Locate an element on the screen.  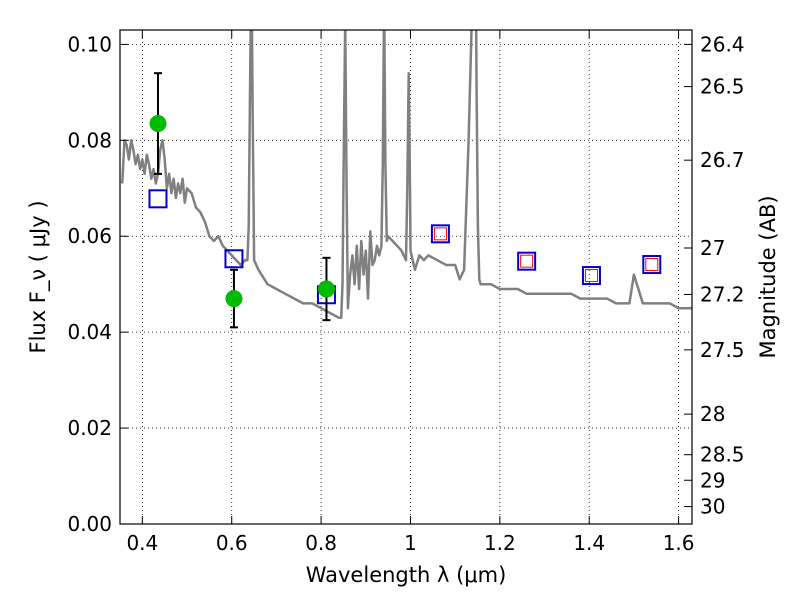
x-tick-labels: 0.4 0.6 0.8 1 1.2 1.4 1.6 is located at coordinates (410, 543).